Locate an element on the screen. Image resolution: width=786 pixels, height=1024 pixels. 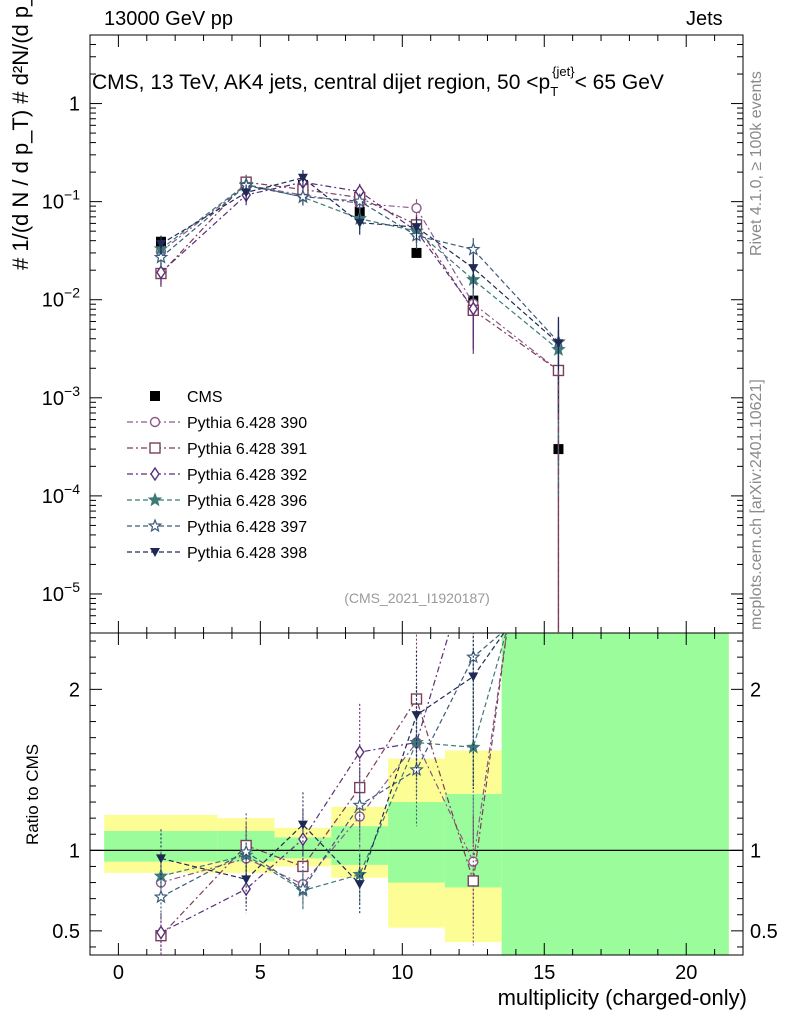
analysis-id-label: (CMS_2021_I1920187) is located at coordinates (417, 598).